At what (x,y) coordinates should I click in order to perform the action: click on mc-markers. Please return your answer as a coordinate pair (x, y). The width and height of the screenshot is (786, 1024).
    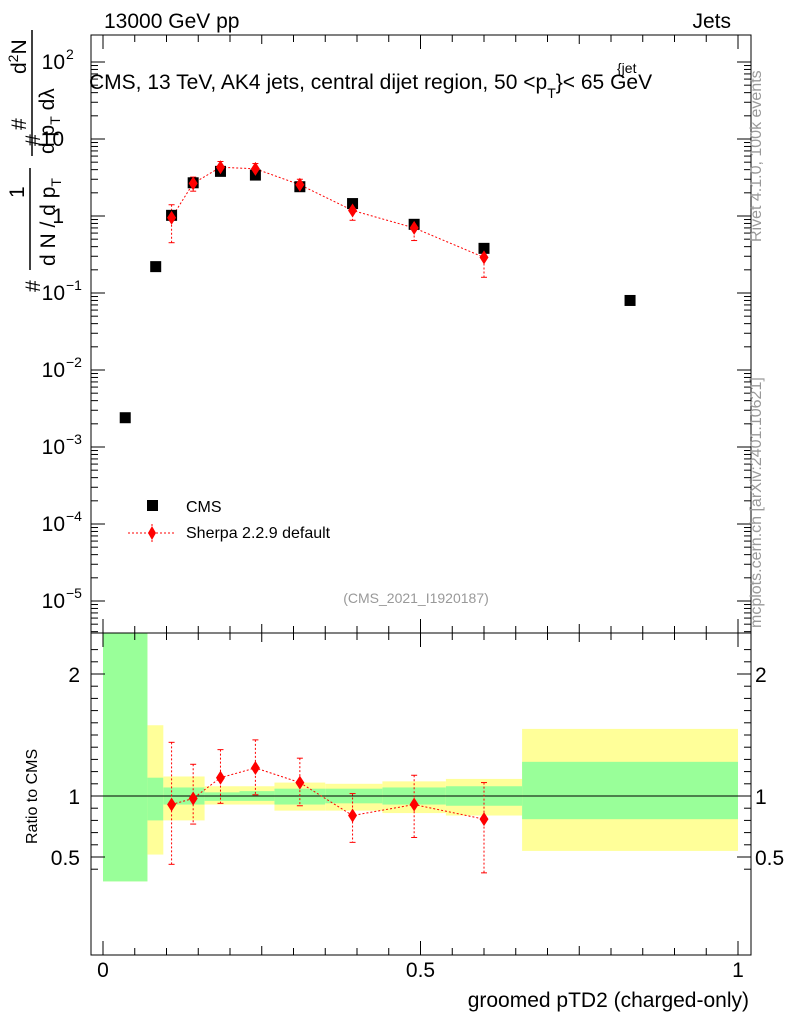
    Looking at the image, I should click on (328, 212).